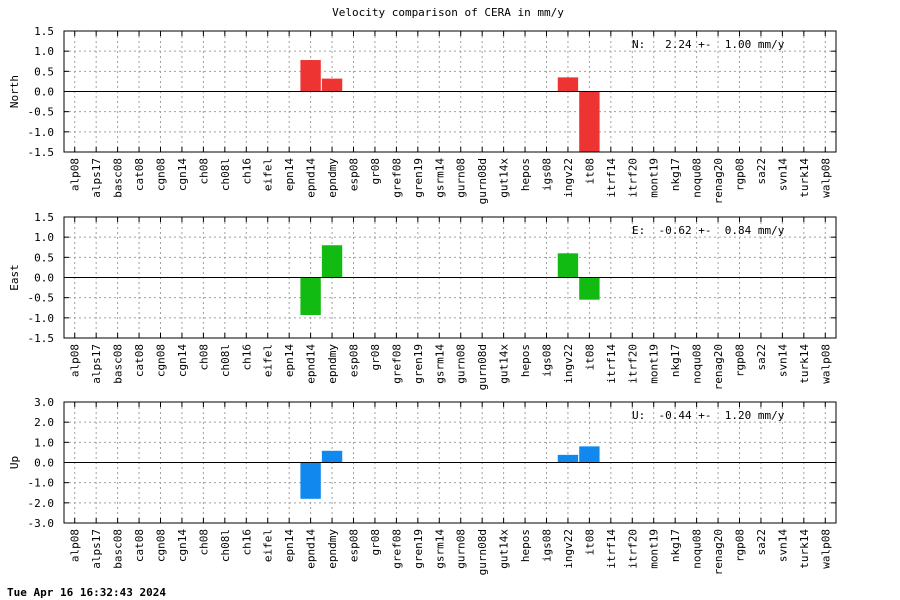 Image resolution: width=900 pixels, height=600 pixels. I want to click on panel-up-xtick-label: gsrm14, so click(439, 549).